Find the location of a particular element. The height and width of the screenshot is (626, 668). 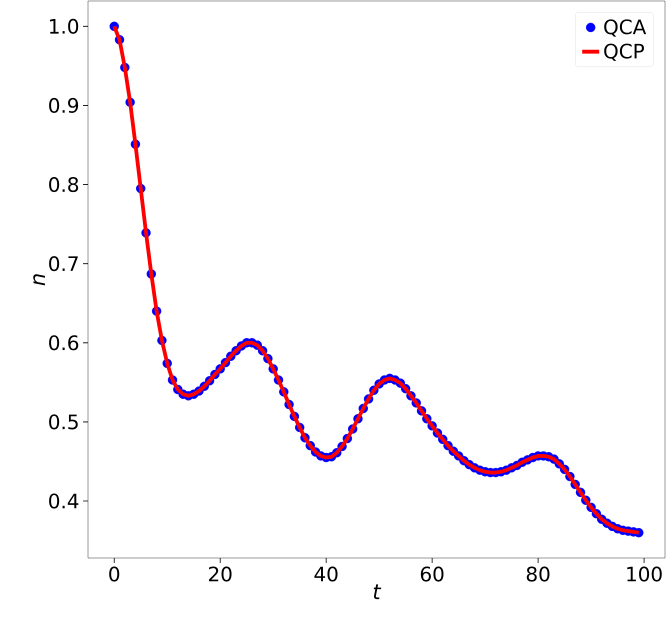

legend-label: QCP is located at coordinates (624, 52).